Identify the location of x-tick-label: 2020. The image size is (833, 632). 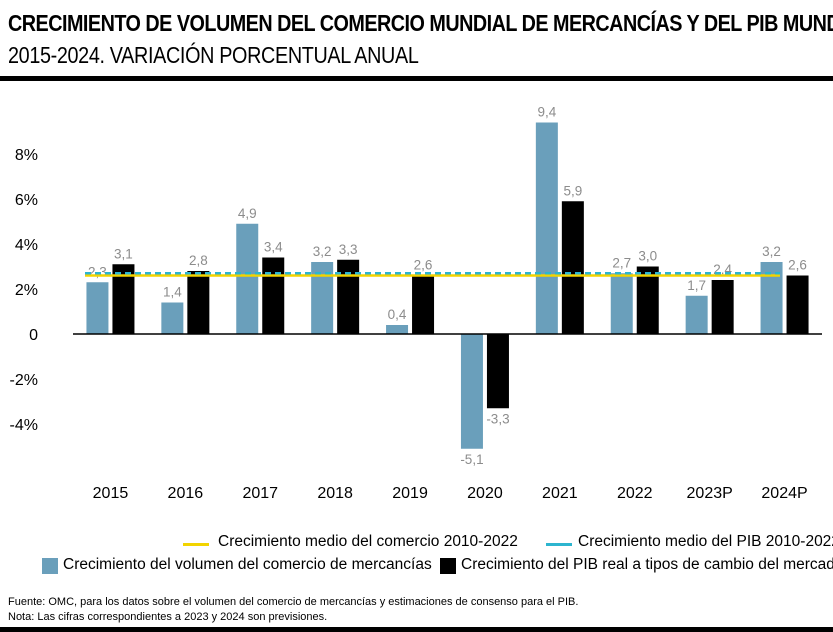
(485, 493).